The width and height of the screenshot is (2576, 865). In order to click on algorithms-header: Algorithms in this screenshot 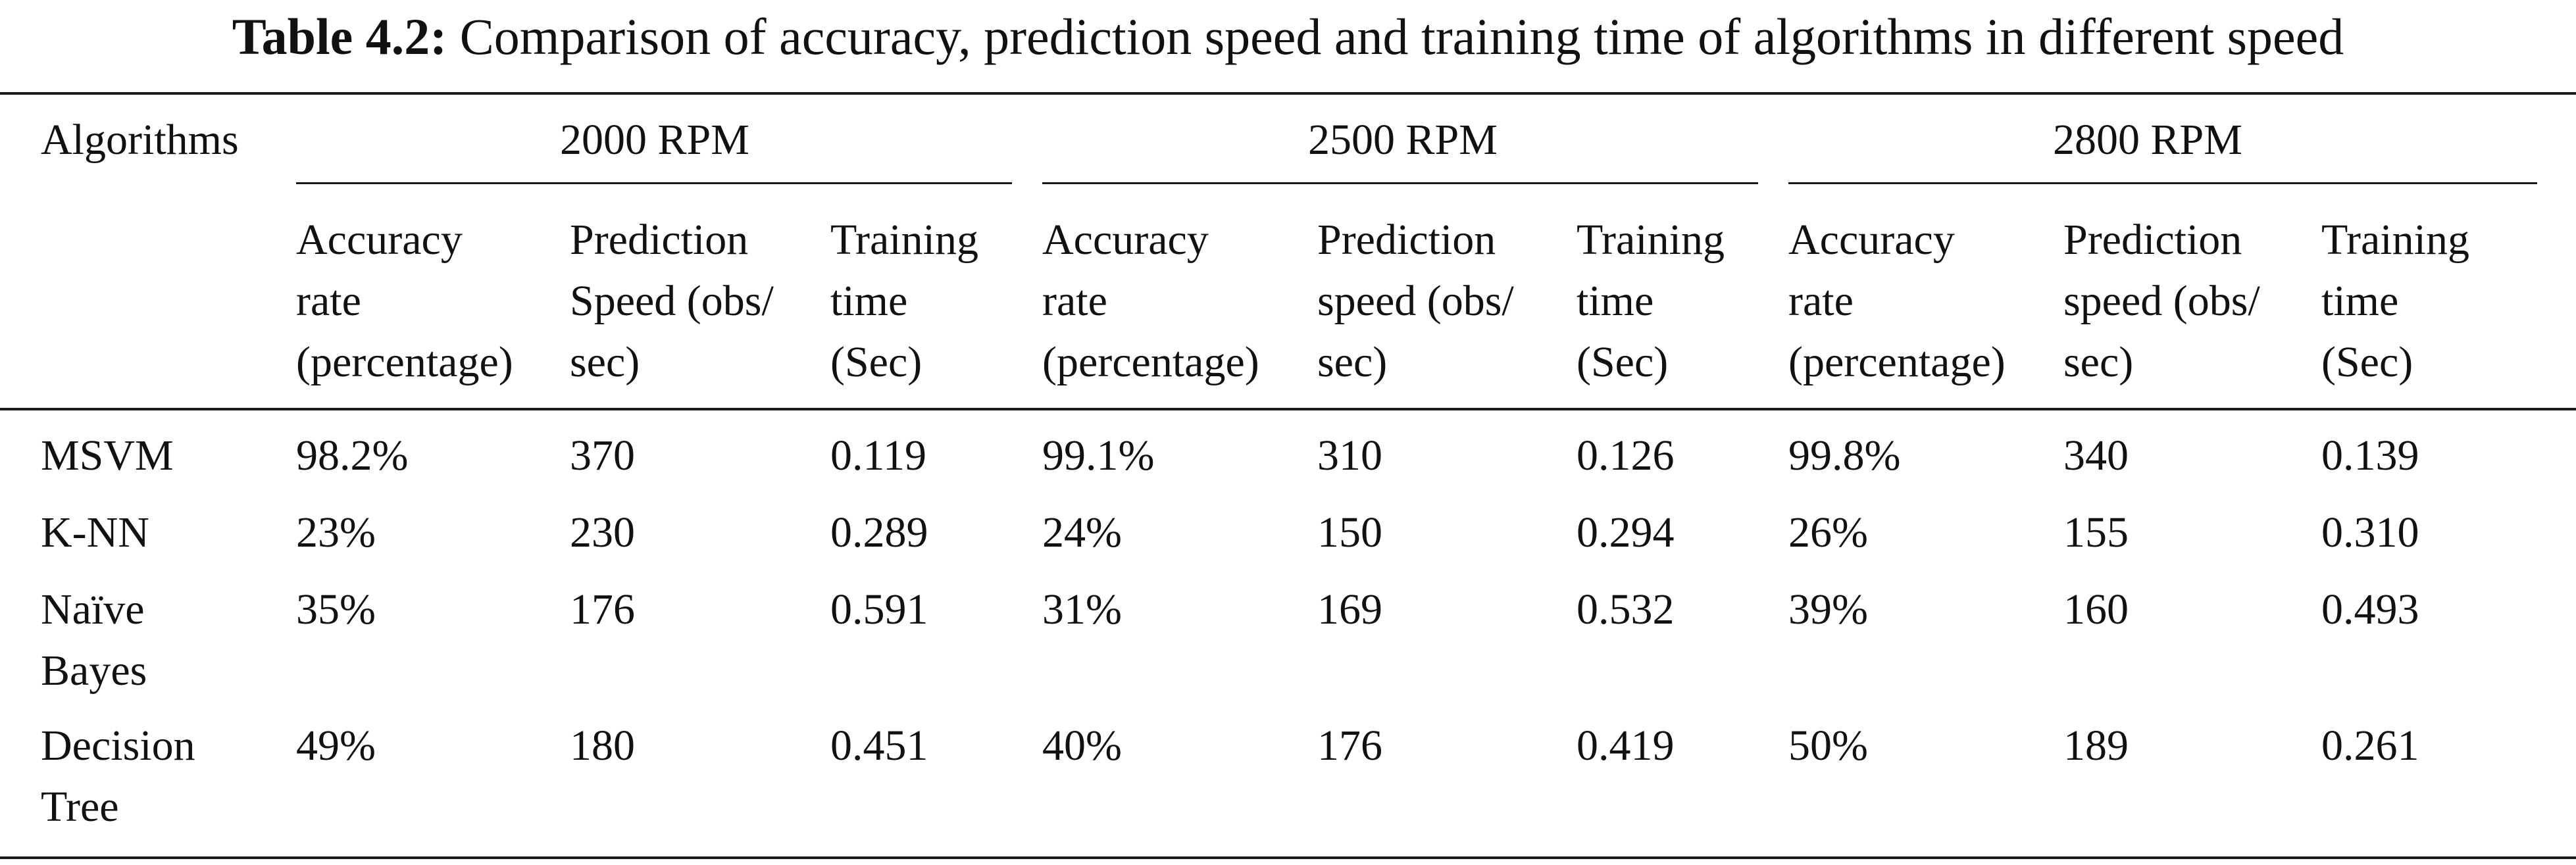, I will do `click(140, 140)`.